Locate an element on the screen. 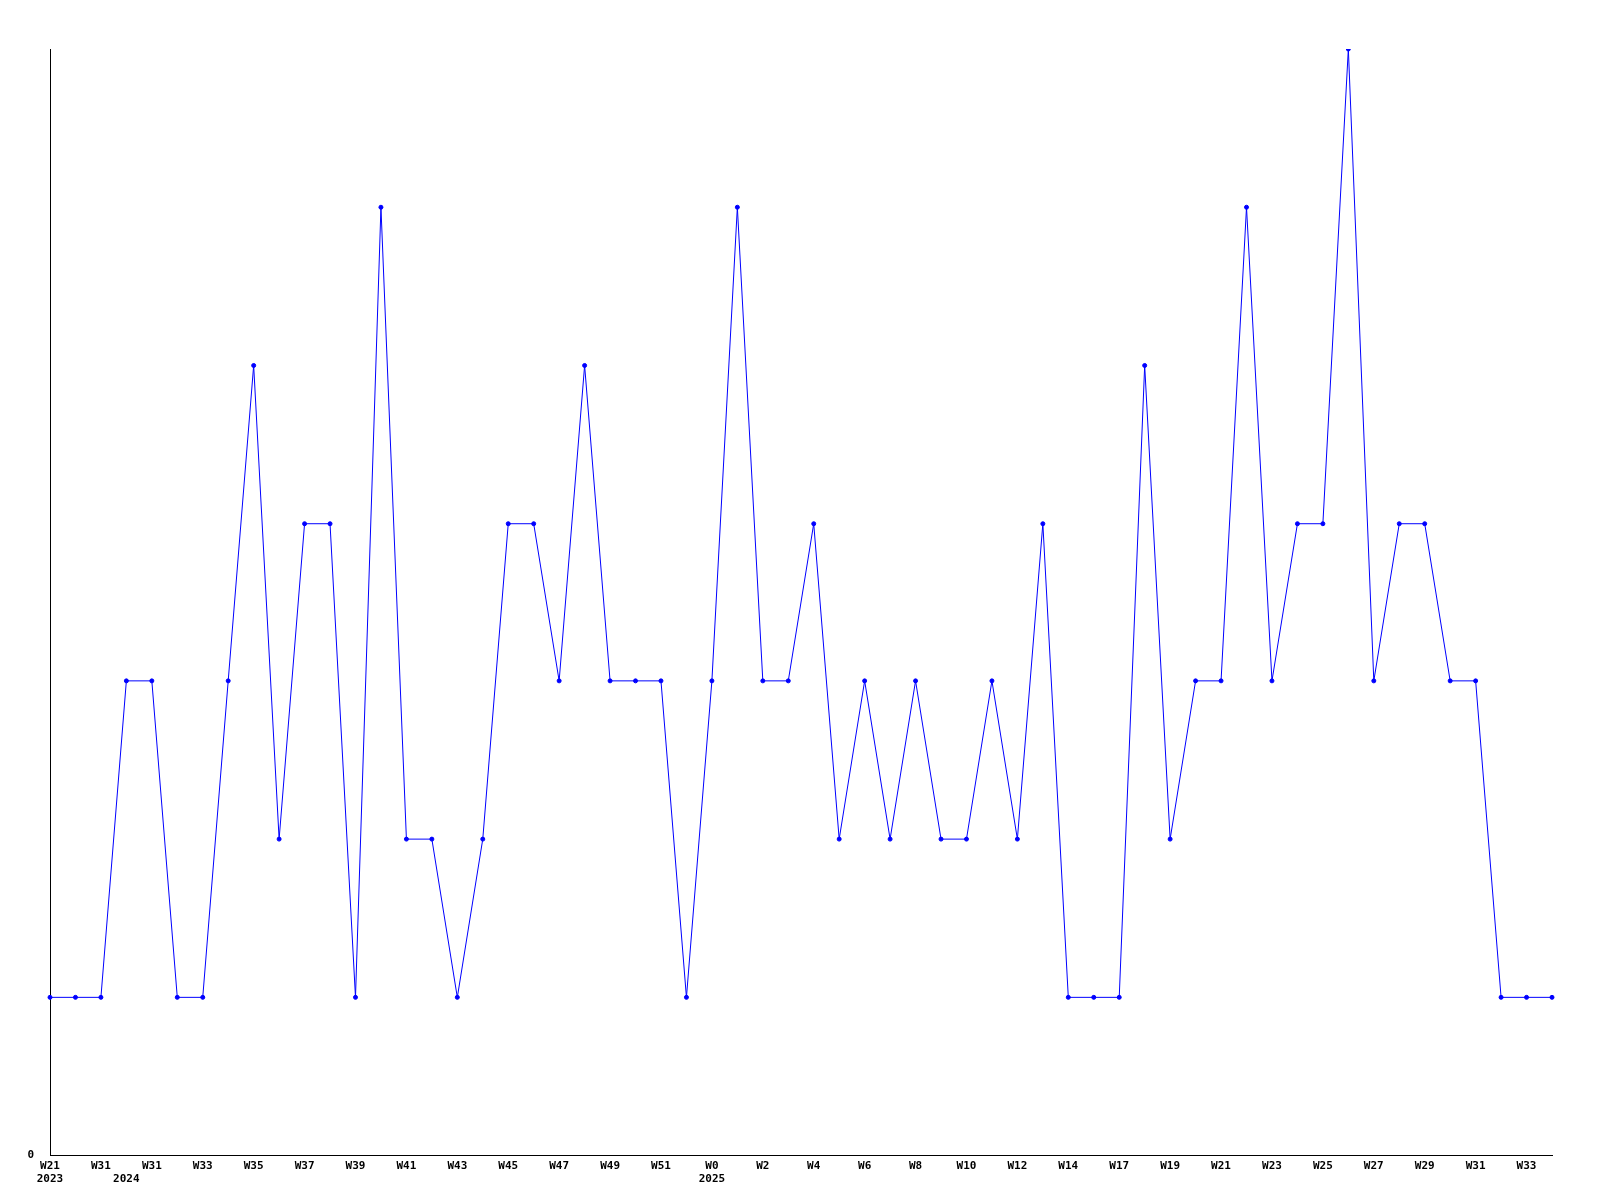 The height and width of the screenshot is (1200, 1600). x-tick-label: W10 is located at coordinates (966, 1166).